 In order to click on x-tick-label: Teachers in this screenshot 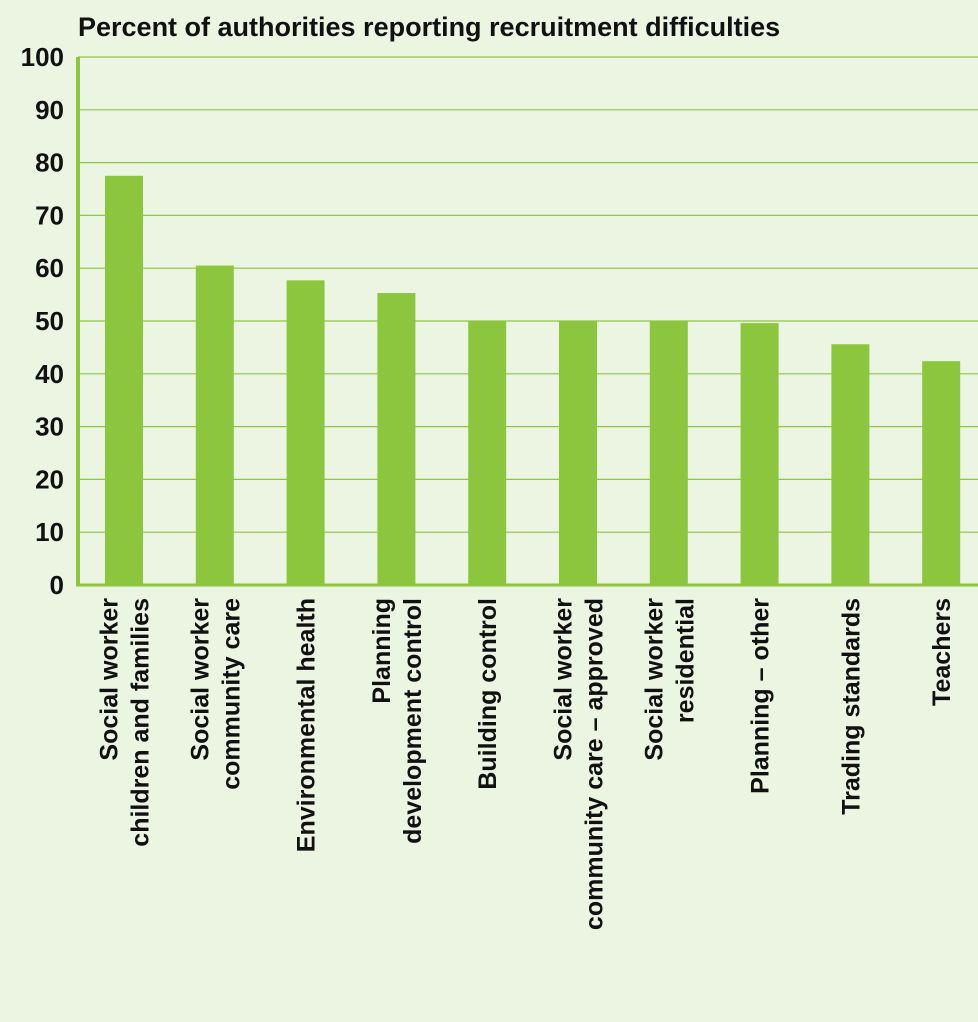, I will do `click(942, 652)`.